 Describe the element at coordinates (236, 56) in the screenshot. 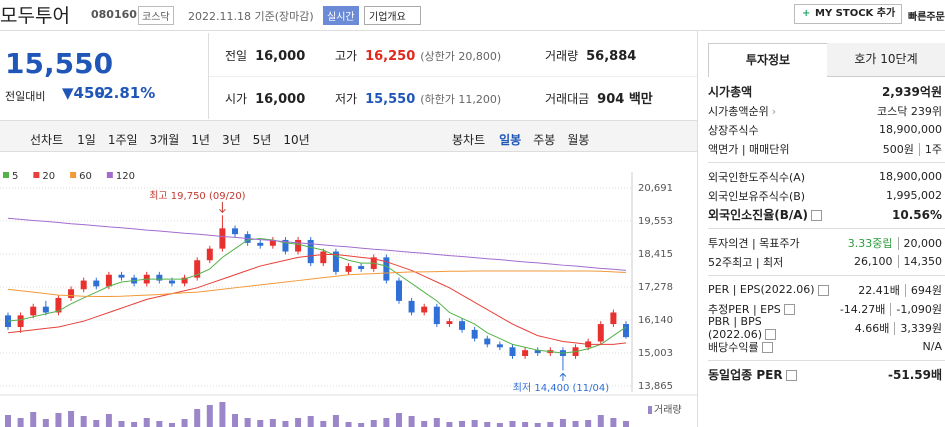

I see `stat-label: 전일` at that location.